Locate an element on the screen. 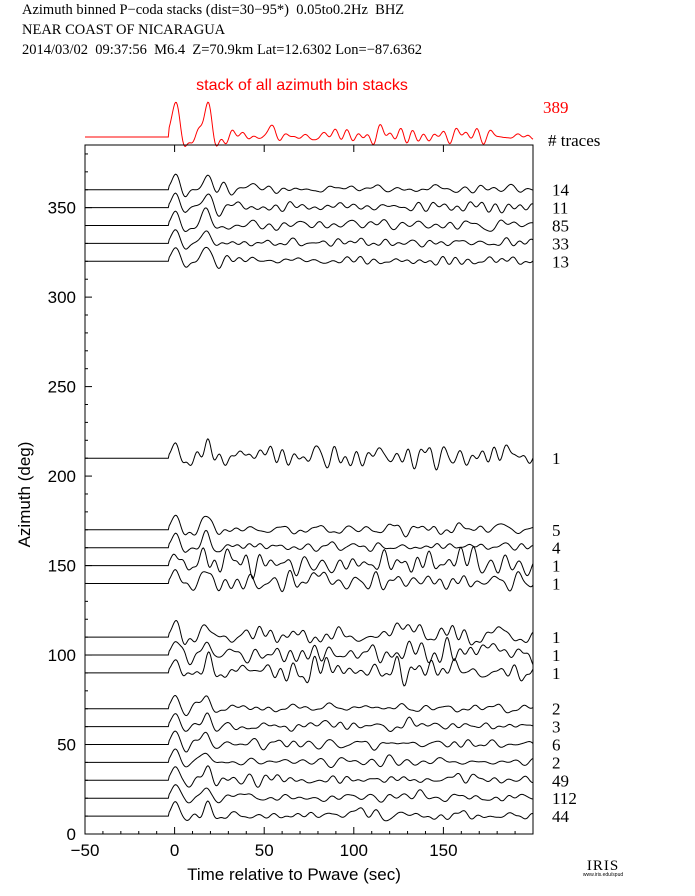  stack-count: 389 is located at coordinates (556, 107).